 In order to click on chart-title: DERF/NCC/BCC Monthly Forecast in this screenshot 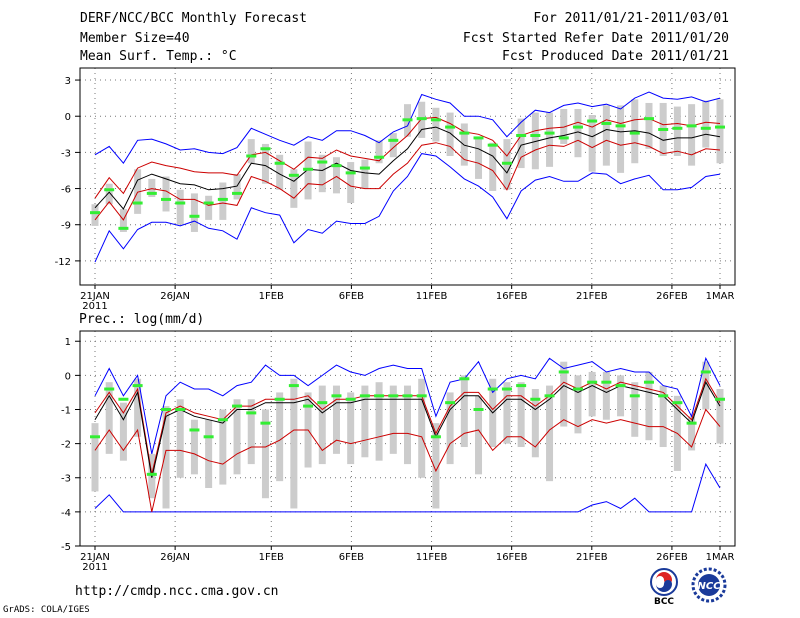, I will do `click(193, 18)`.